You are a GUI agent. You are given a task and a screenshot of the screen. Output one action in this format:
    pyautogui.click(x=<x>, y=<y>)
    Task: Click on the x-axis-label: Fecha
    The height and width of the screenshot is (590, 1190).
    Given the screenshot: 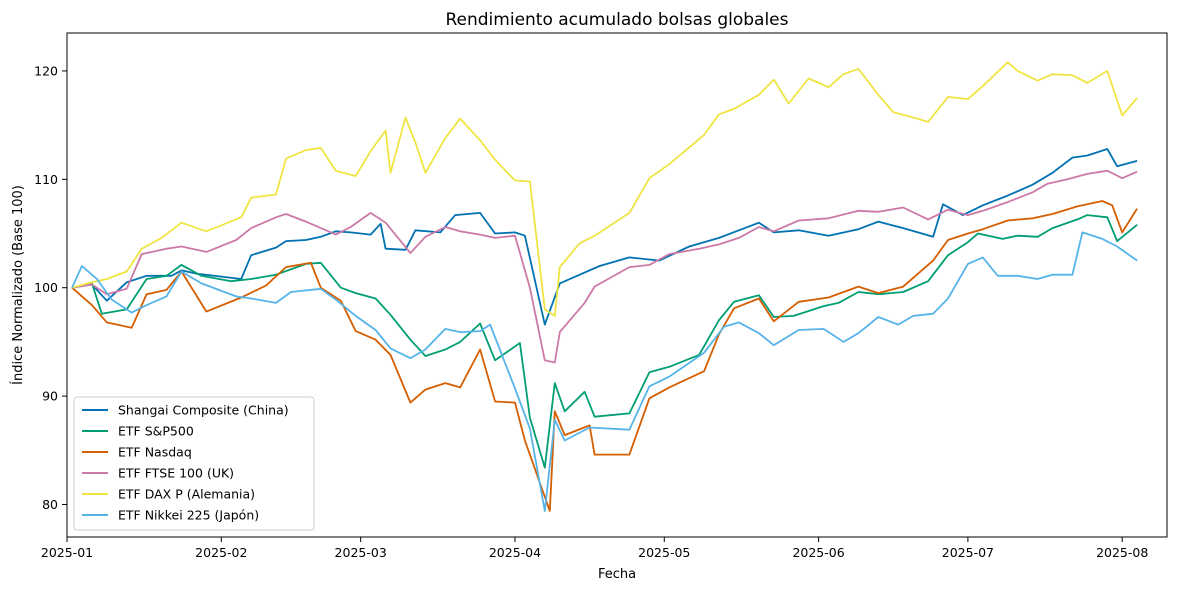 What is the action you would take?
    pyautogui.click(x=617, y=574)
    